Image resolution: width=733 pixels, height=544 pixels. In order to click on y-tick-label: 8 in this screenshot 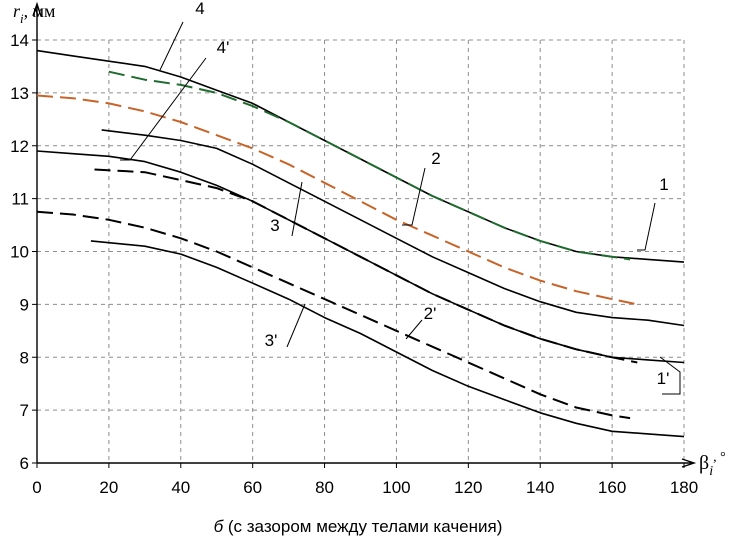, I will do `click(24, 357)`.